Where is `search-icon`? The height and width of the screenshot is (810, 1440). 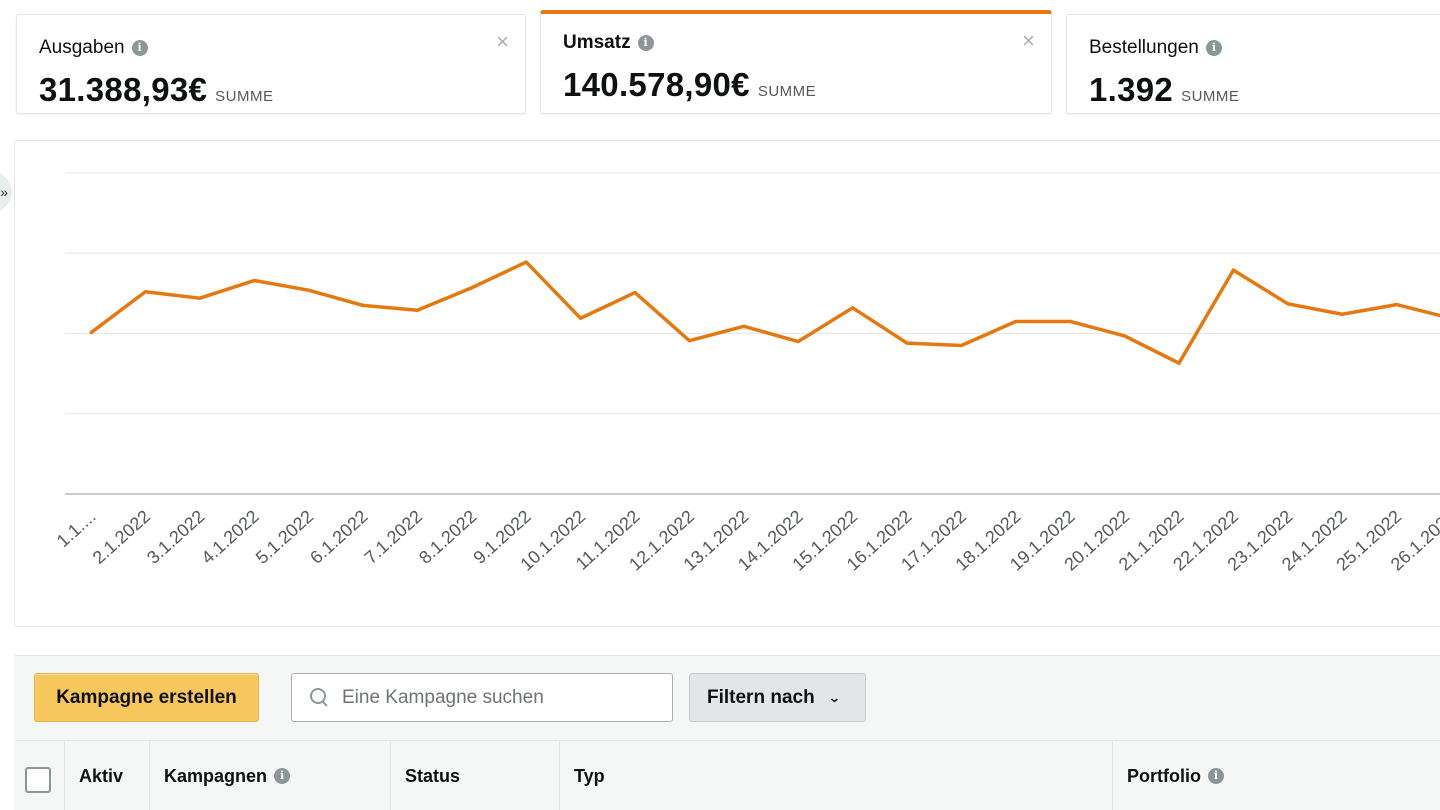
search-icon is located at coordinates (319, 698).